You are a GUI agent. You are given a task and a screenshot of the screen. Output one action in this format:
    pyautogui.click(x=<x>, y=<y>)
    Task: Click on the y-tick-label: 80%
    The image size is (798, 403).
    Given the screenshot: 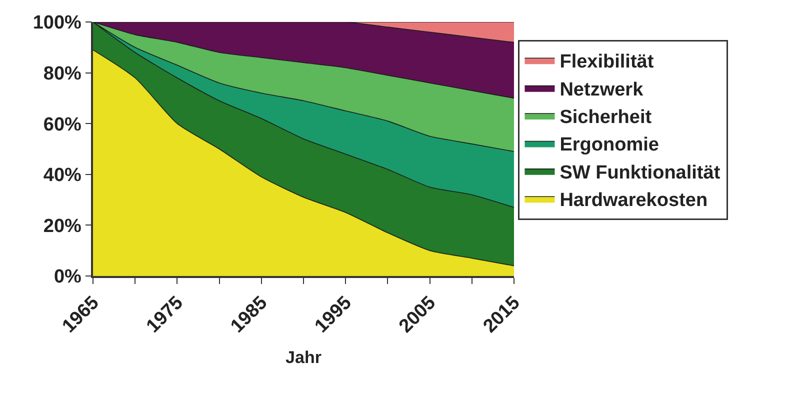 What is the action you would take?
    pyautogui.click(x=62, y=73)
    